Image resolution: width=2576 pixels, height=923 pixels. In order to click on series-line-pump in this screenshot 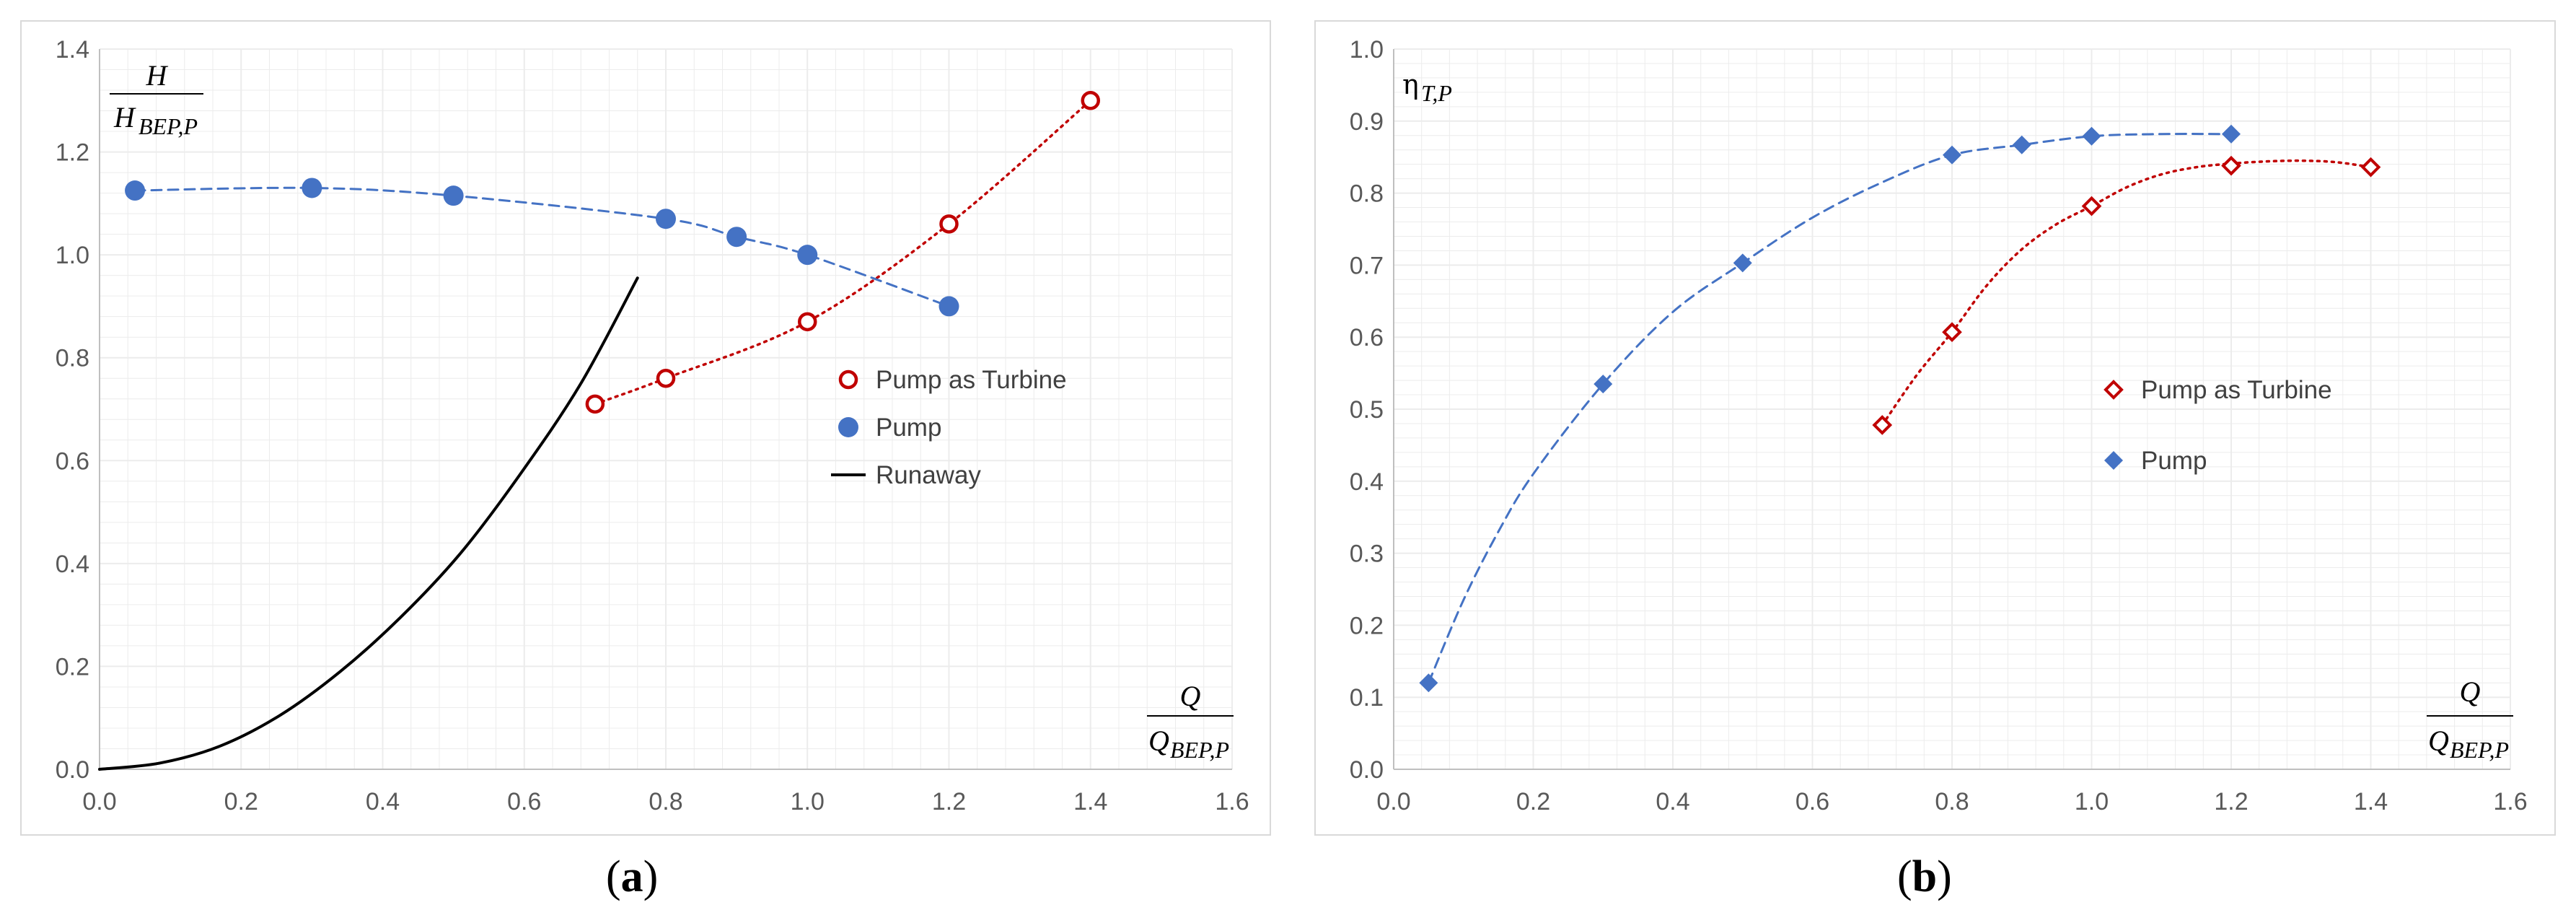, I will do `click(541, 246)`.